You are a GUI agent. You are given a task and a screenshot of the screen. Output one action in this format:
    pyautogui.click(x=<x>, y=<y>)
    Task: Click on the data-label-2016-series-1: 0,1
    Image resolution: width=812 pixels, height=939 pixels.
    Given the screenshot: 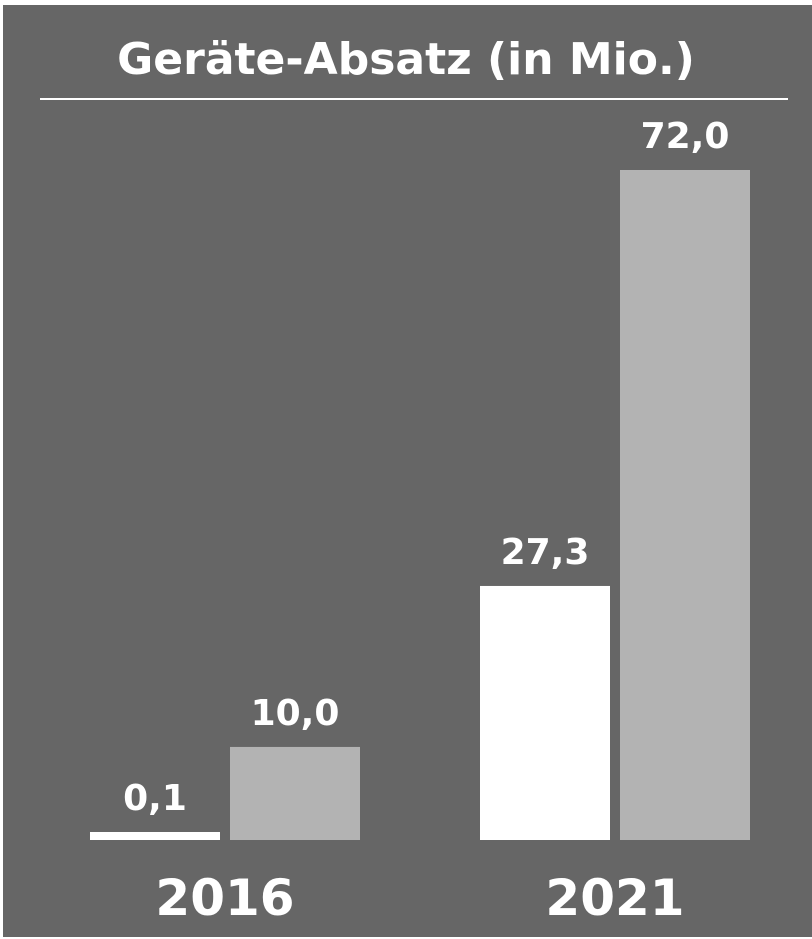 What is the action you would take?
    pyautogui.click(x=155, y=798)
    